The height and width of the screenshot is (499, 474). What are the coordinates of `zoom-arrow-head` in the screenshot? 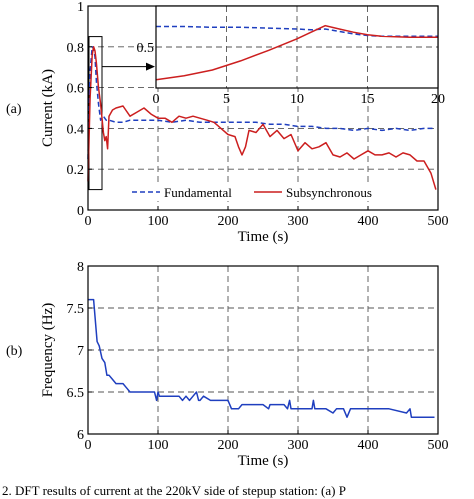 It's located at (150, 66).